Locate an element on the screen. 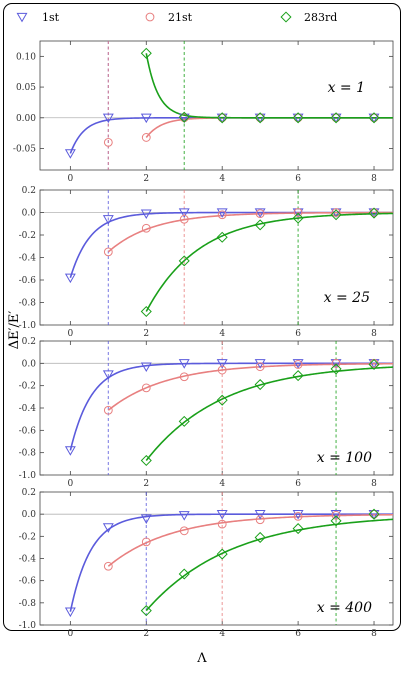 The width and height of the screenshot is (407, 677). y-tick-label: -1.0 is located at coordinates (28, 476).